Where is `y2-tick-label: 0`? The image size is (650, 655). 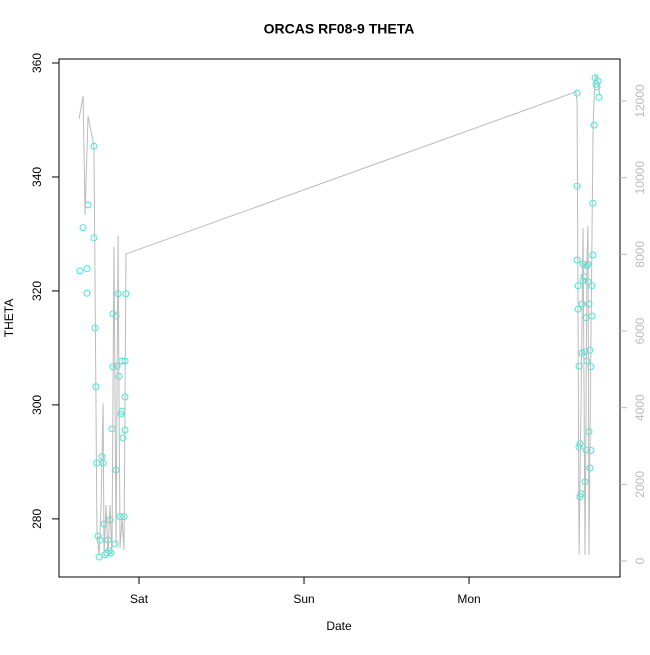
y2-tick-label: 0 is located at coordinates (640, 560).